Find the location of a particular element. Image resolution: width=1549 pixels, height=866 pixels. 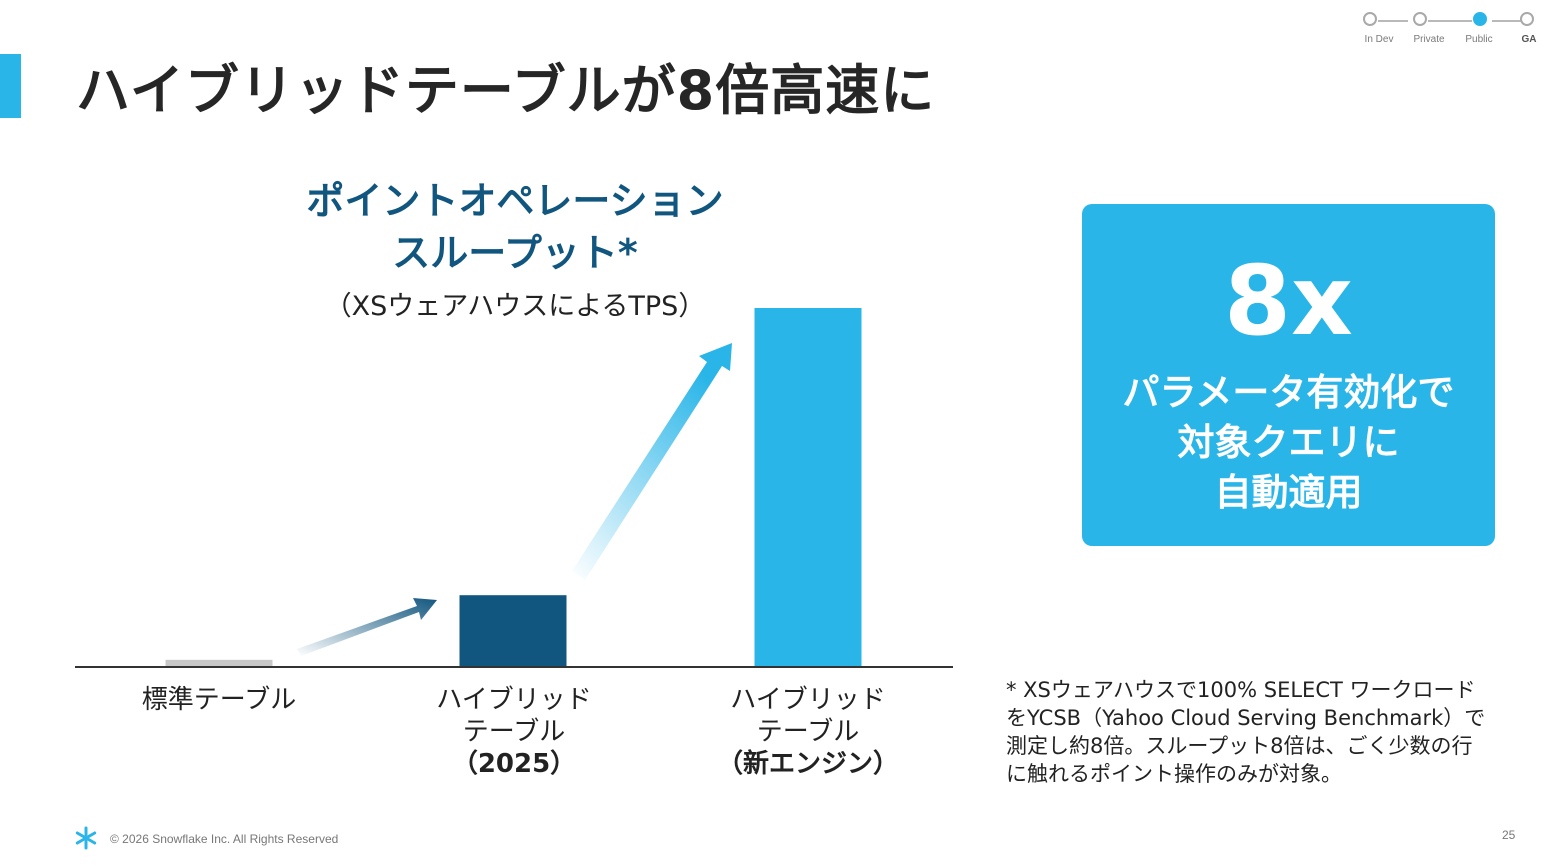

chart-subtitle: （XSウェアハウスによるTPS） is located at coordinates (515, 306).